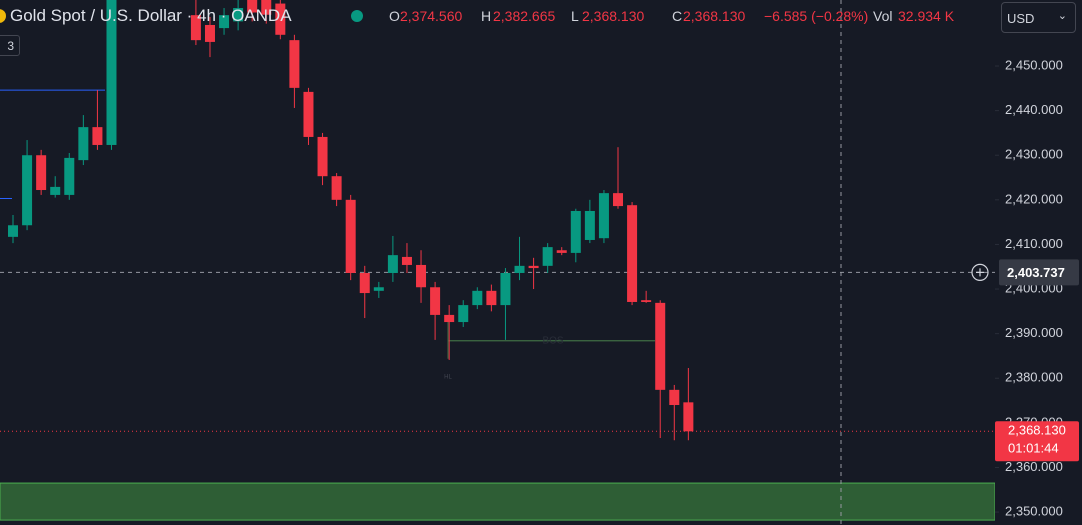  Describe the element at coordinates (1034, 466) in the screenshot. I see `y-tick-label: 2,360.000` at that location.